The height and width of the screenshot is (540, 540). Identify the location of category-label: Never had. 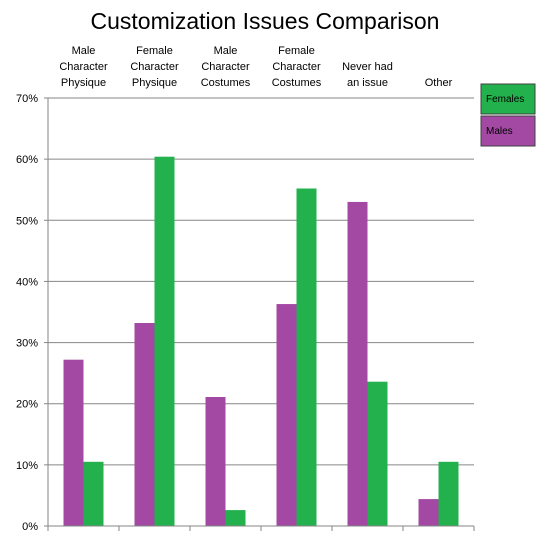
(367, 67).